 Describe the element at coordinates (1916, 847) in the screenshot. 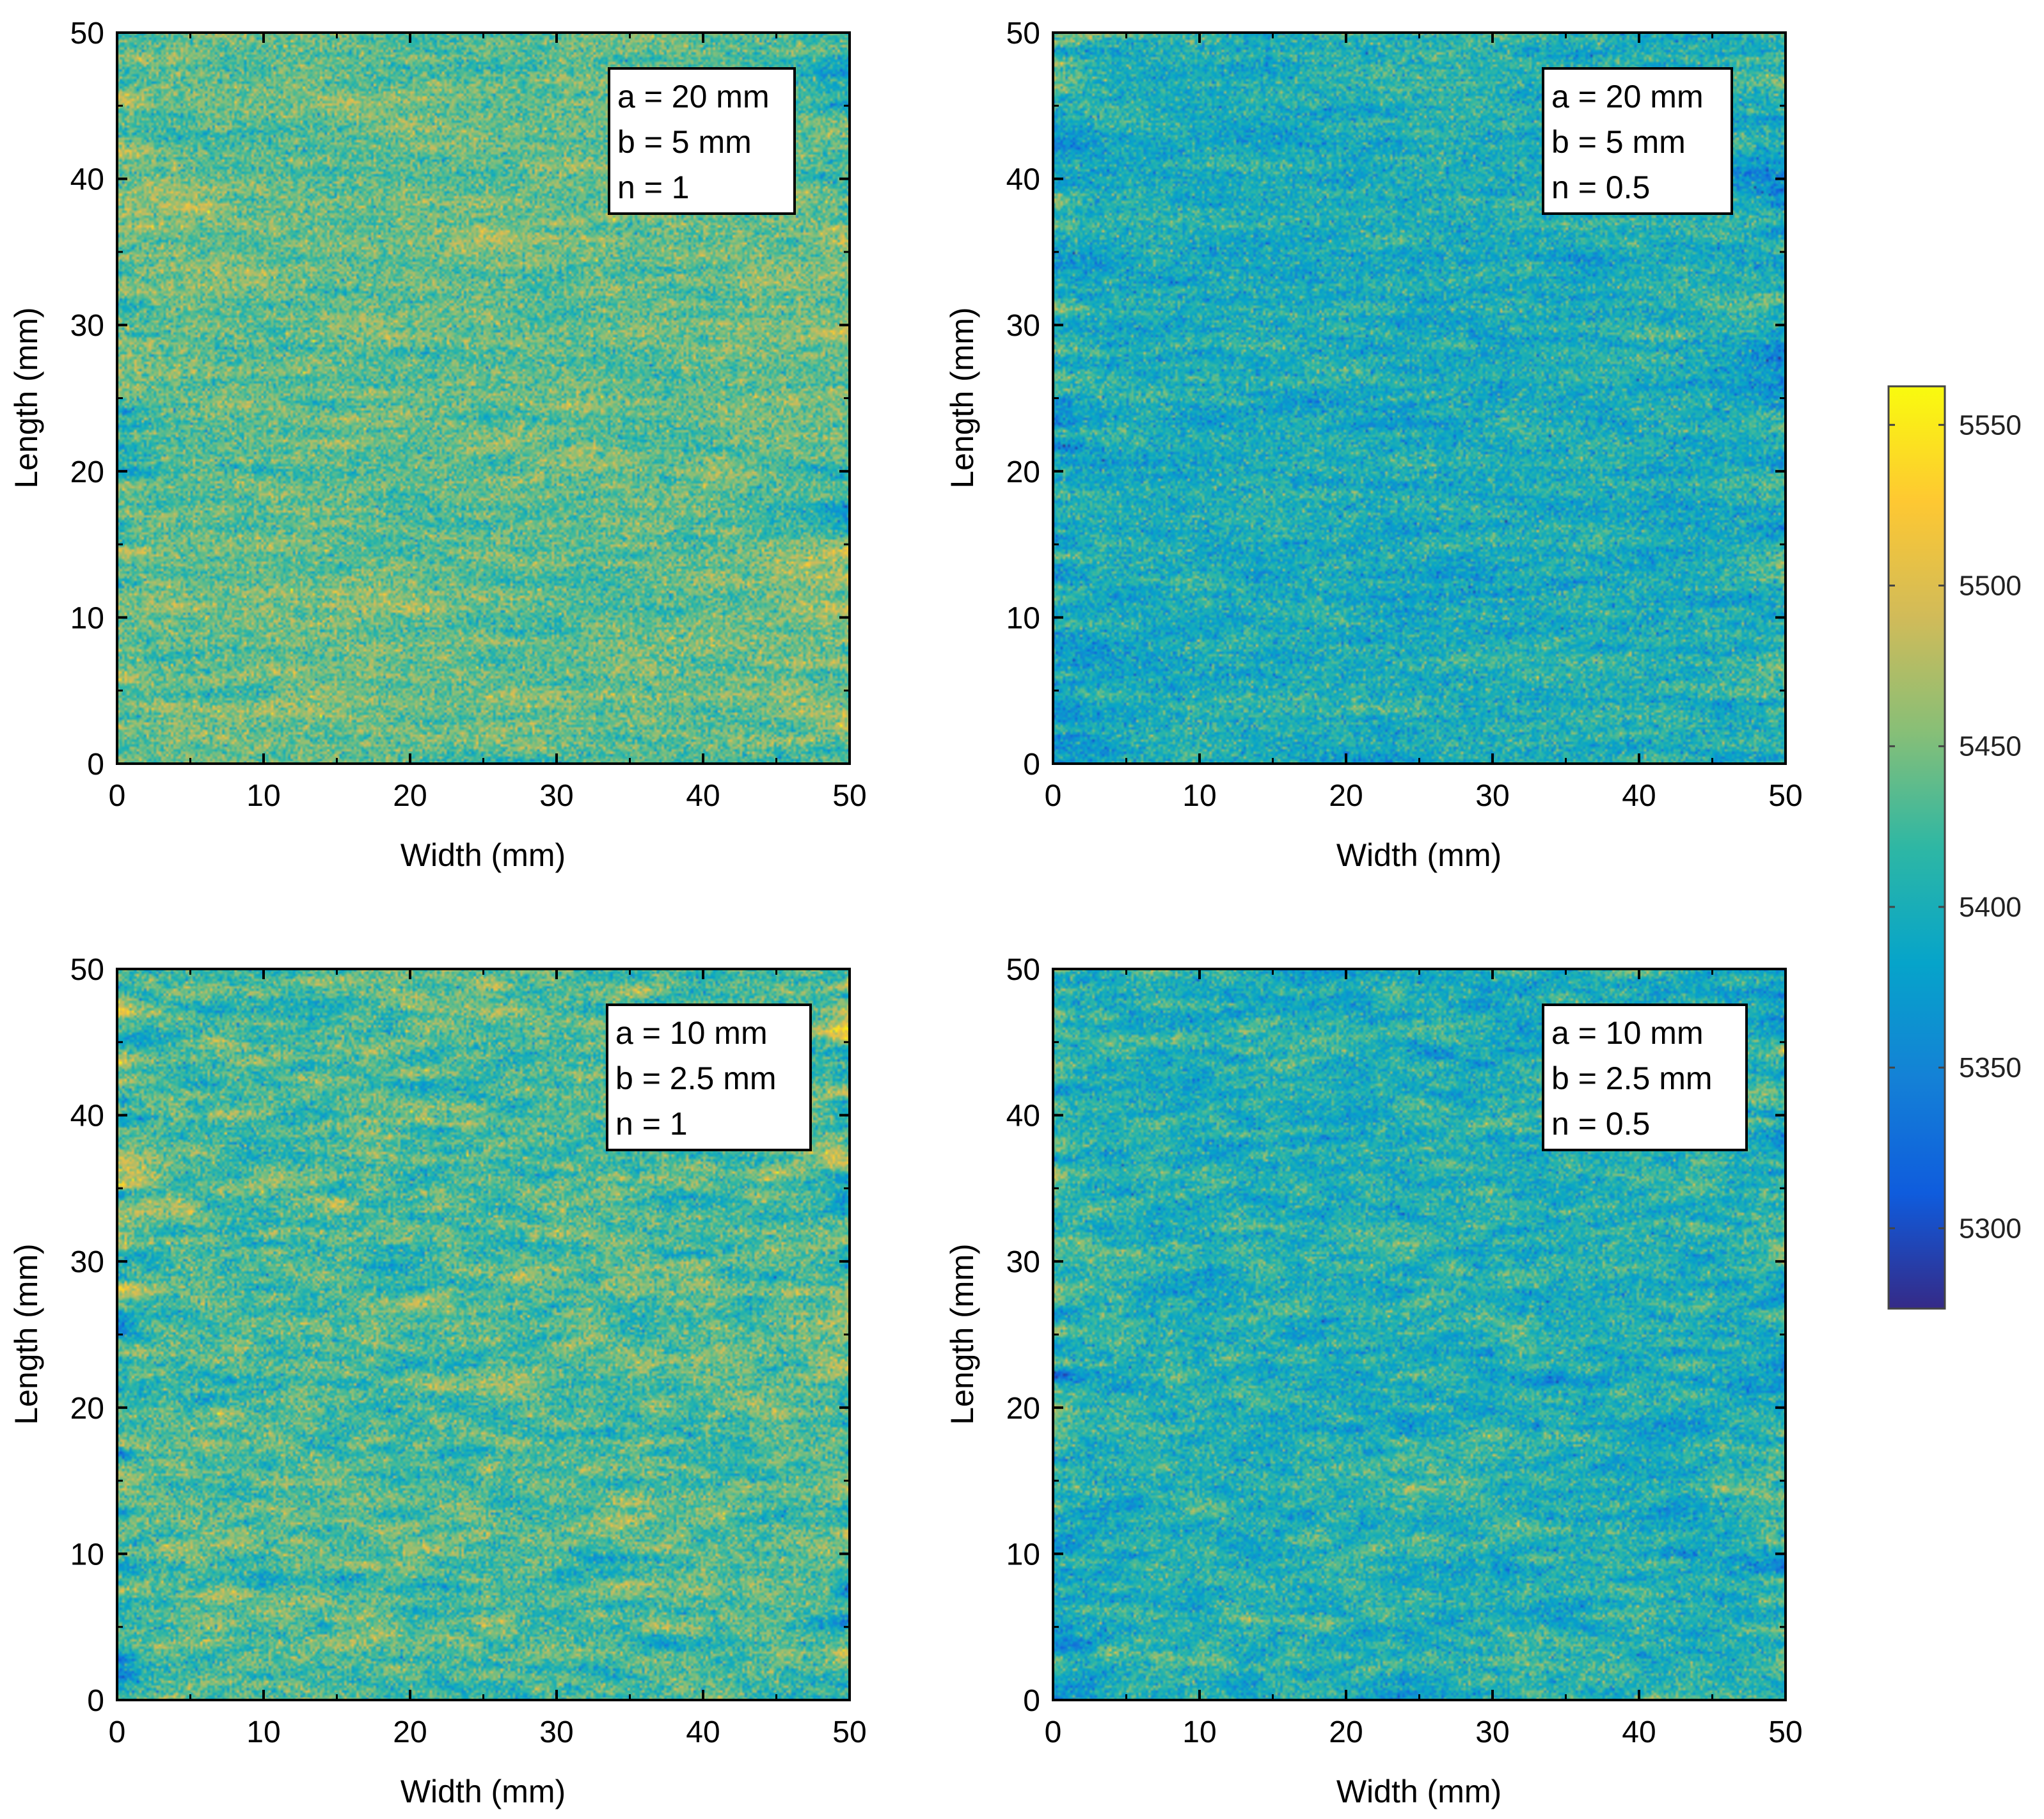

I see `colorbar-gradient` at that location.